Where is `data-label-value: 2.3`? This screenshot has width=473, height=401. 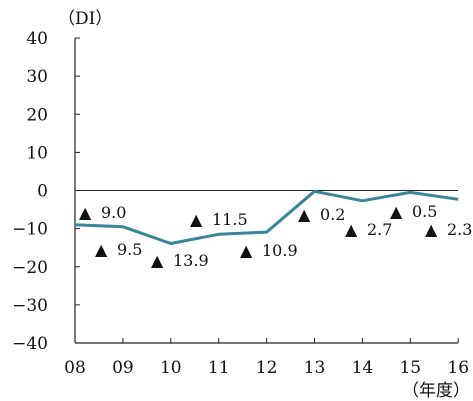
data-label-value: 2.3 is located at coordinates (459, 229).